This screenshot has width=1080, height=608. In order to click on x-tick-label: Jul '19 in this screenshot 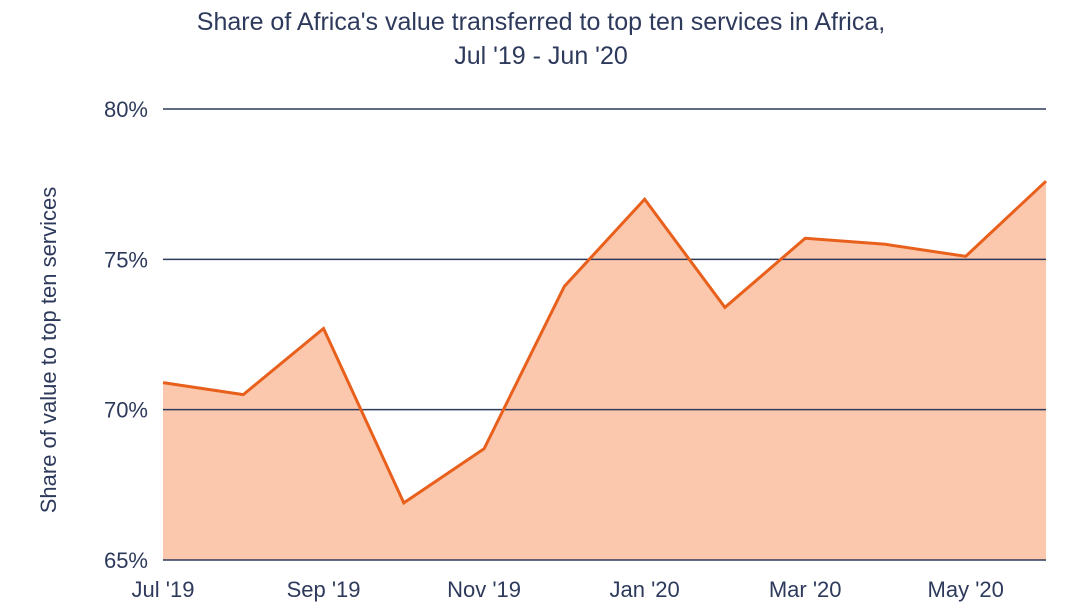, I will do `click(163, 589)`.